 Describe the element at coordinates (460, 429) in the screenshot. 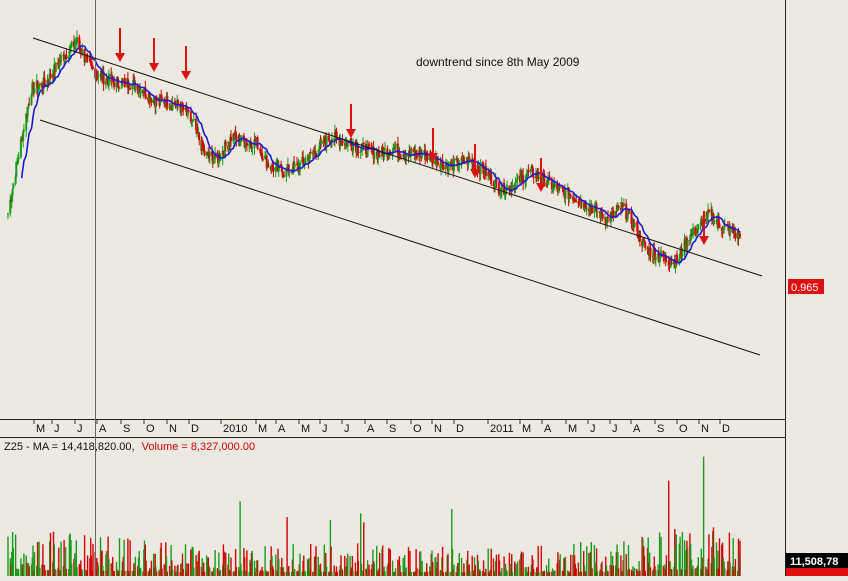

I see `x-tick-label: D` at that location.